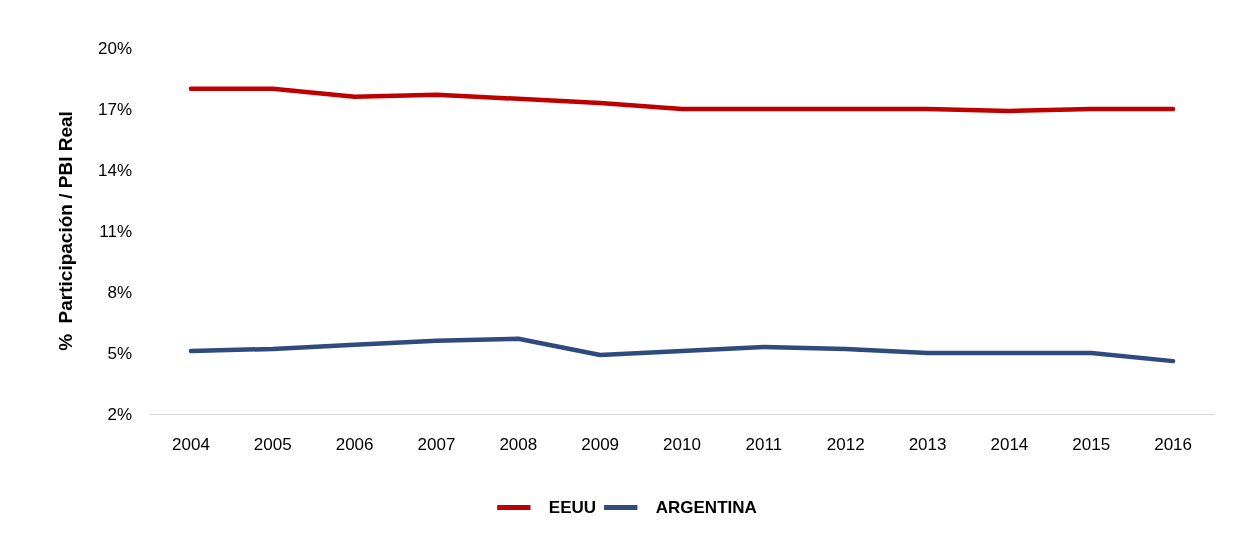  What do you see at coordinates (600, 444) in the screenshot?
I see `x-tick-label: 2009` at bounding box center [600, 444].